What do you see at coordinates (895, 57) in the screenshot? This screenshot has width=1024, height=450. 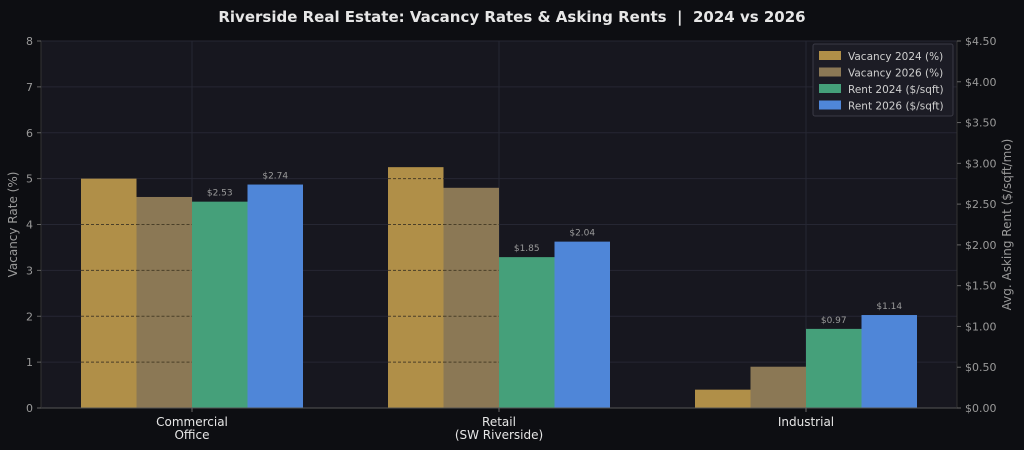 I see `legend-label: Vacancy 2024 (%)` at bounding box center [895, 57].